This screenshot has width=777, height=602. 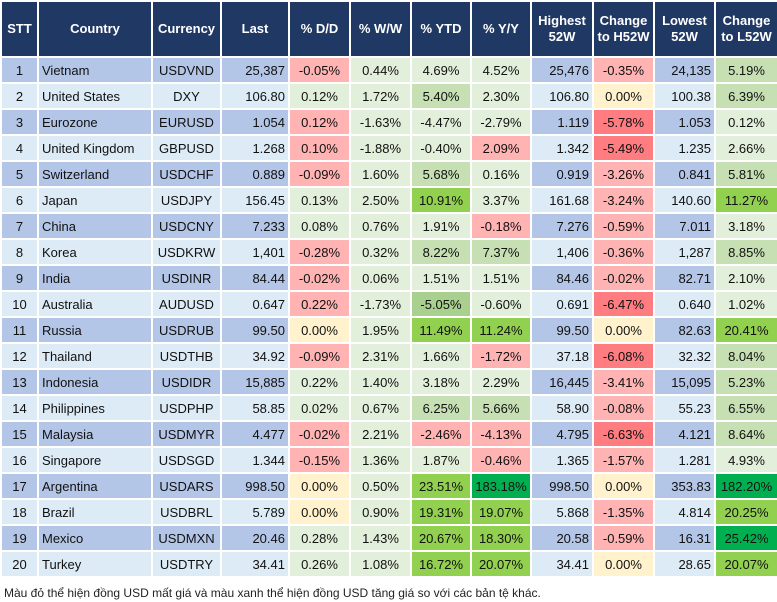 I want to click on cell-dd: -0.05%, so click(x=319, y=70).